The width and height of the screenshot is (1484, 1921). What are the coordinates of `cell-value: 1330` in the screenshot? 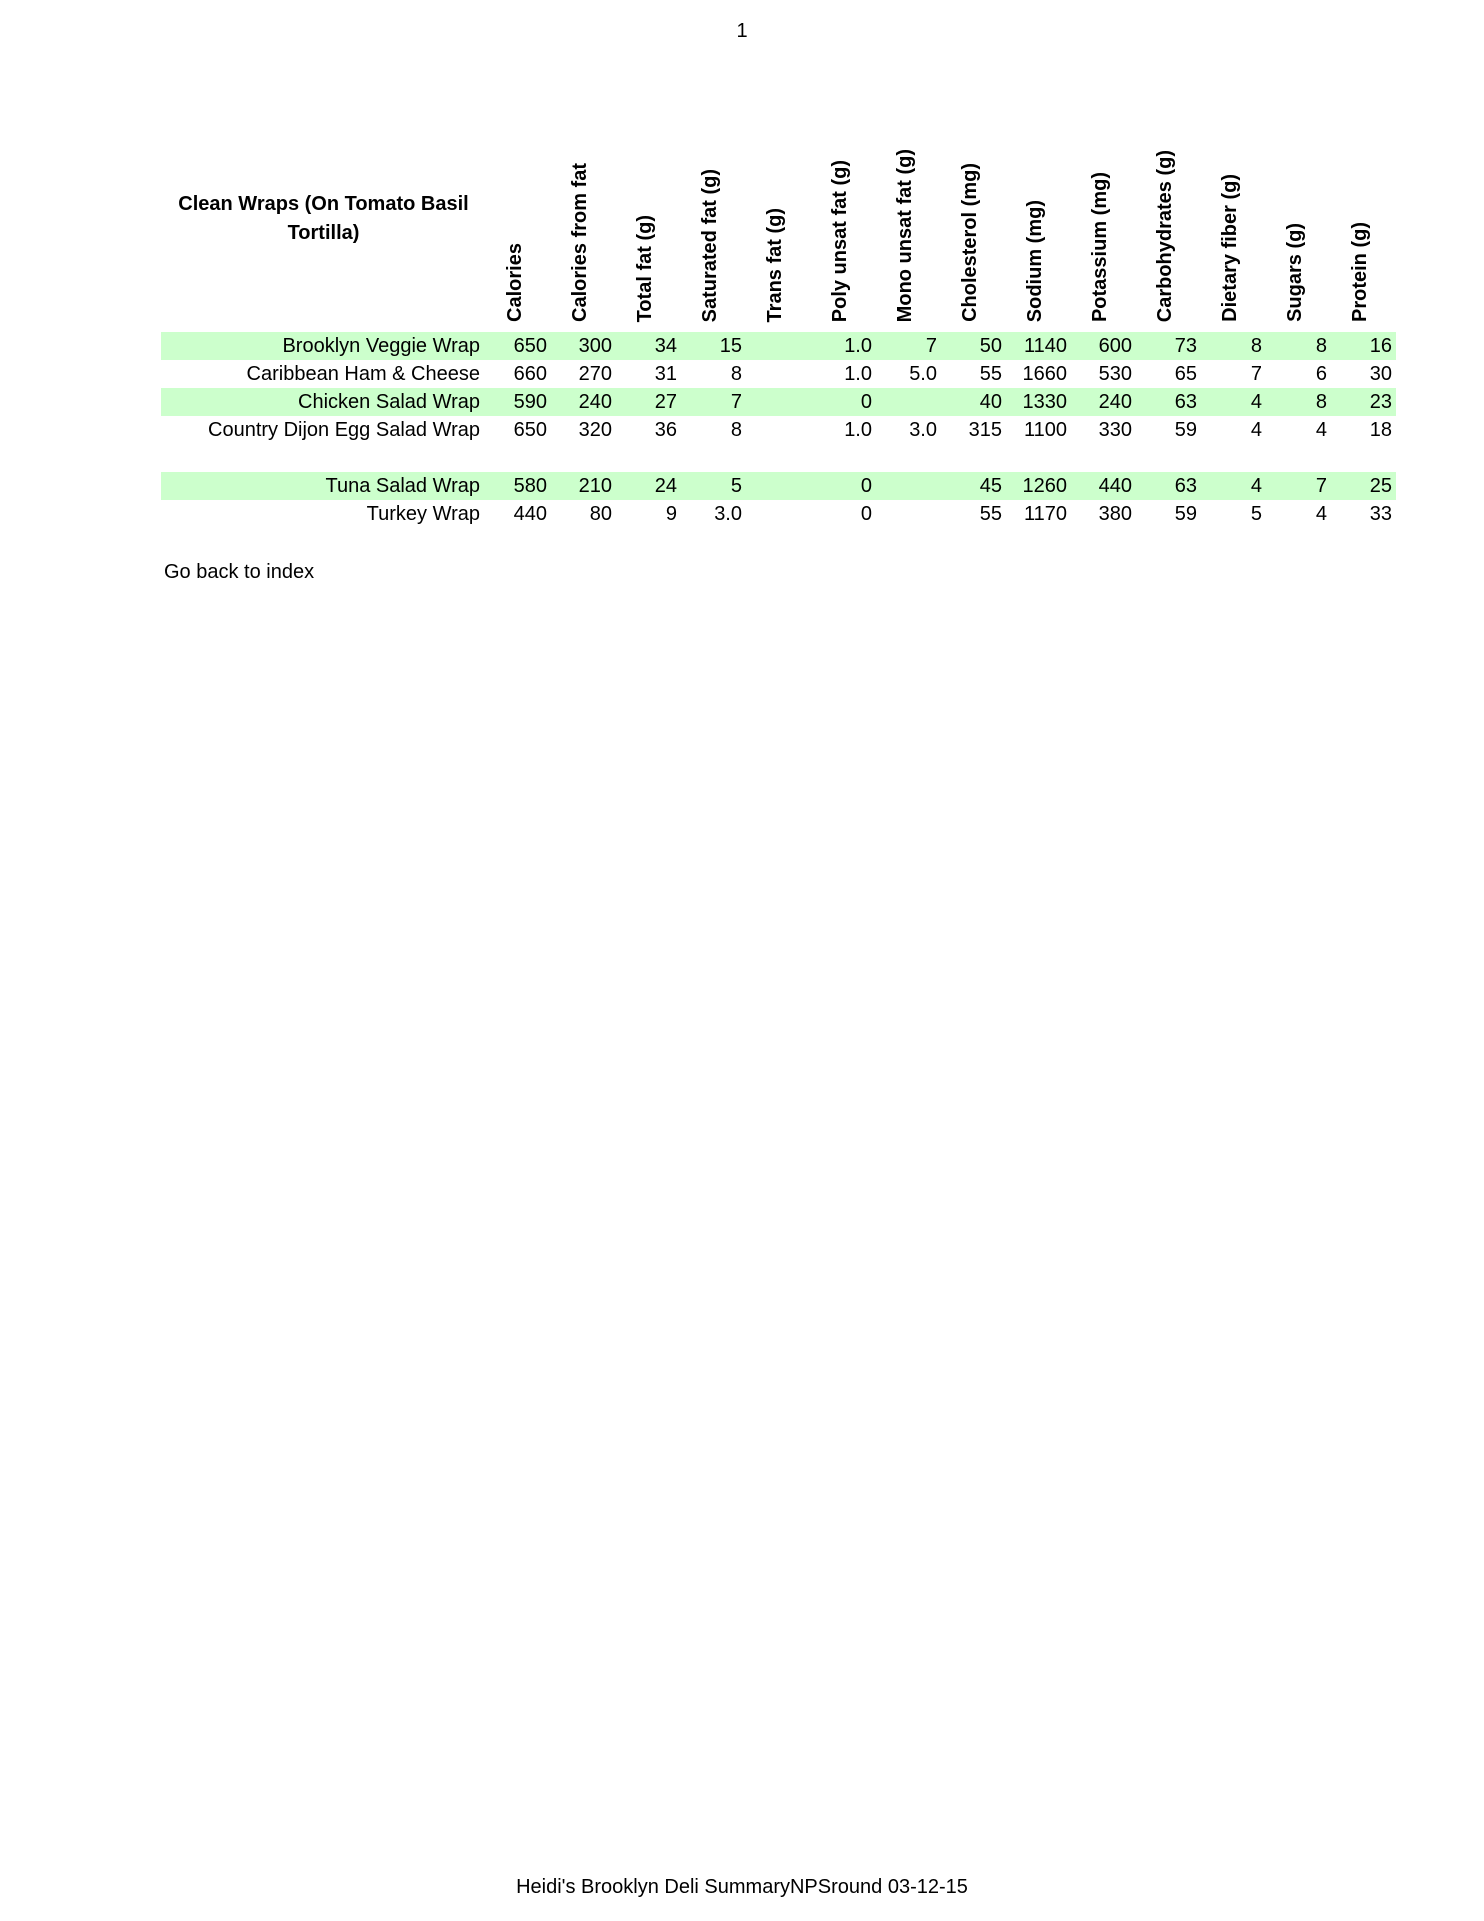 It's located at (1038, 402).